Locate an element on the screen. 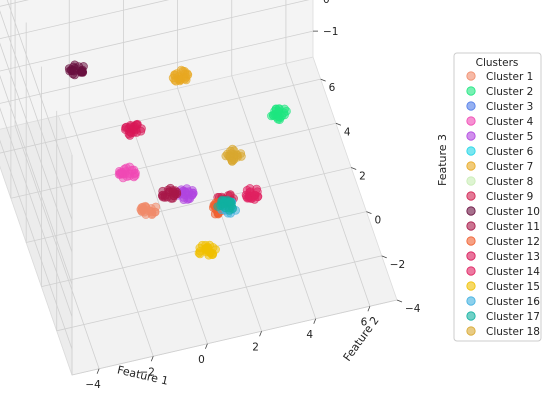 This screenshot has height=419, width=550. legend-label: Cluster 5 is located at coordinates (509, 137).